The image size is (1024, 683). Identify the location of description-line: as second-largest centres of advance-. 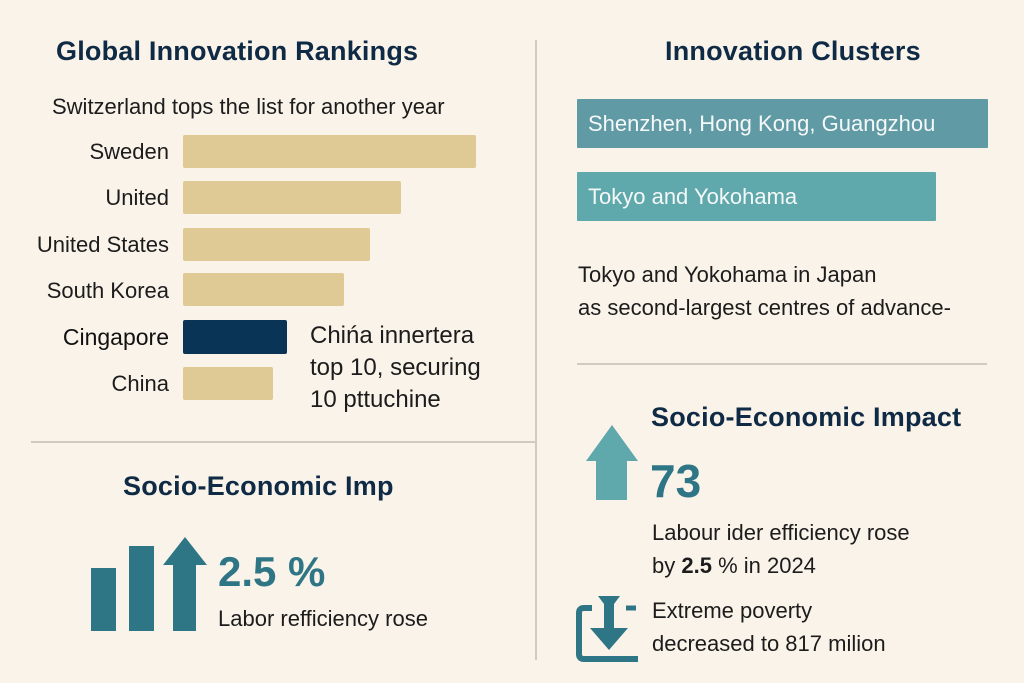
(764, 307).